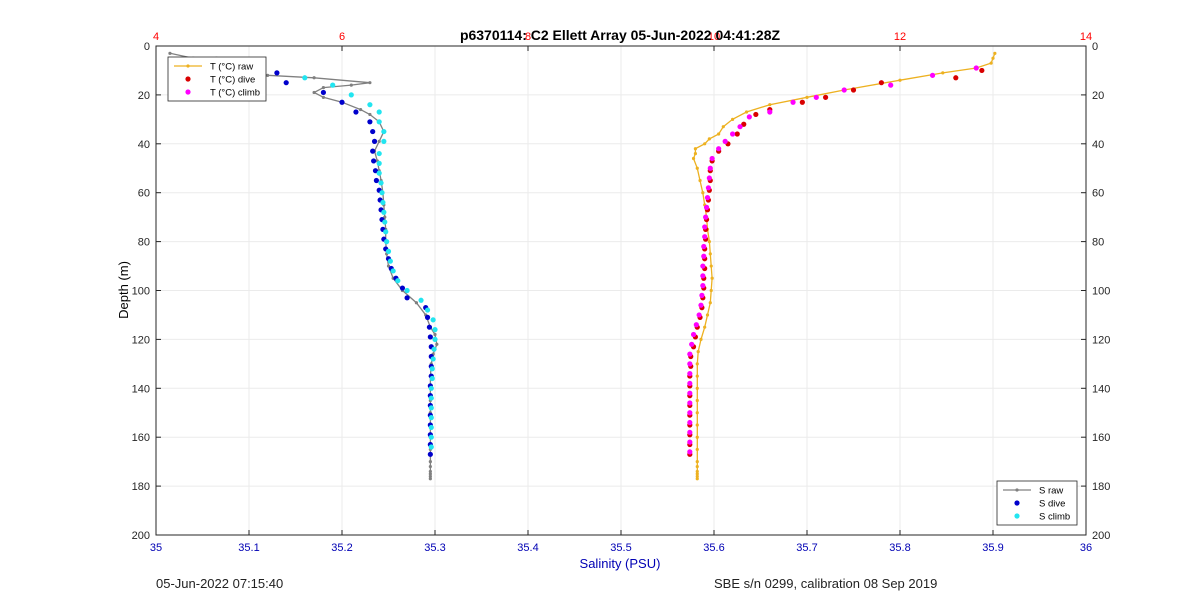 This screenshot has width=1200, height=601. What do you see at coordinates (156, 548) in the screenshot?
I see `x-tick-label: 35` at bounding box center [156, 548].